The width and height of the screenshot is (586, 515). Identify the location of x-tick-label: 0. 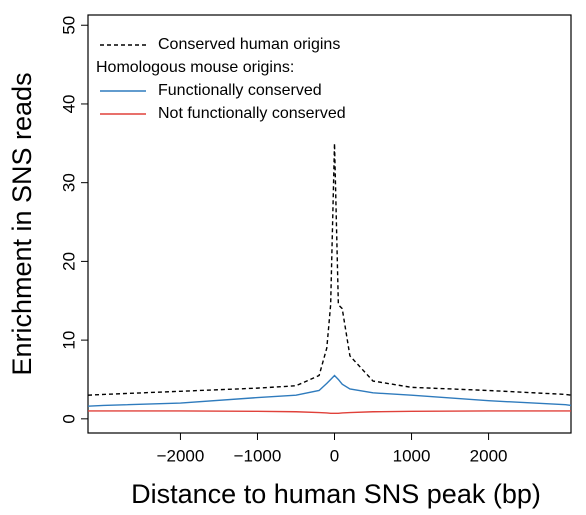
(334, 455).